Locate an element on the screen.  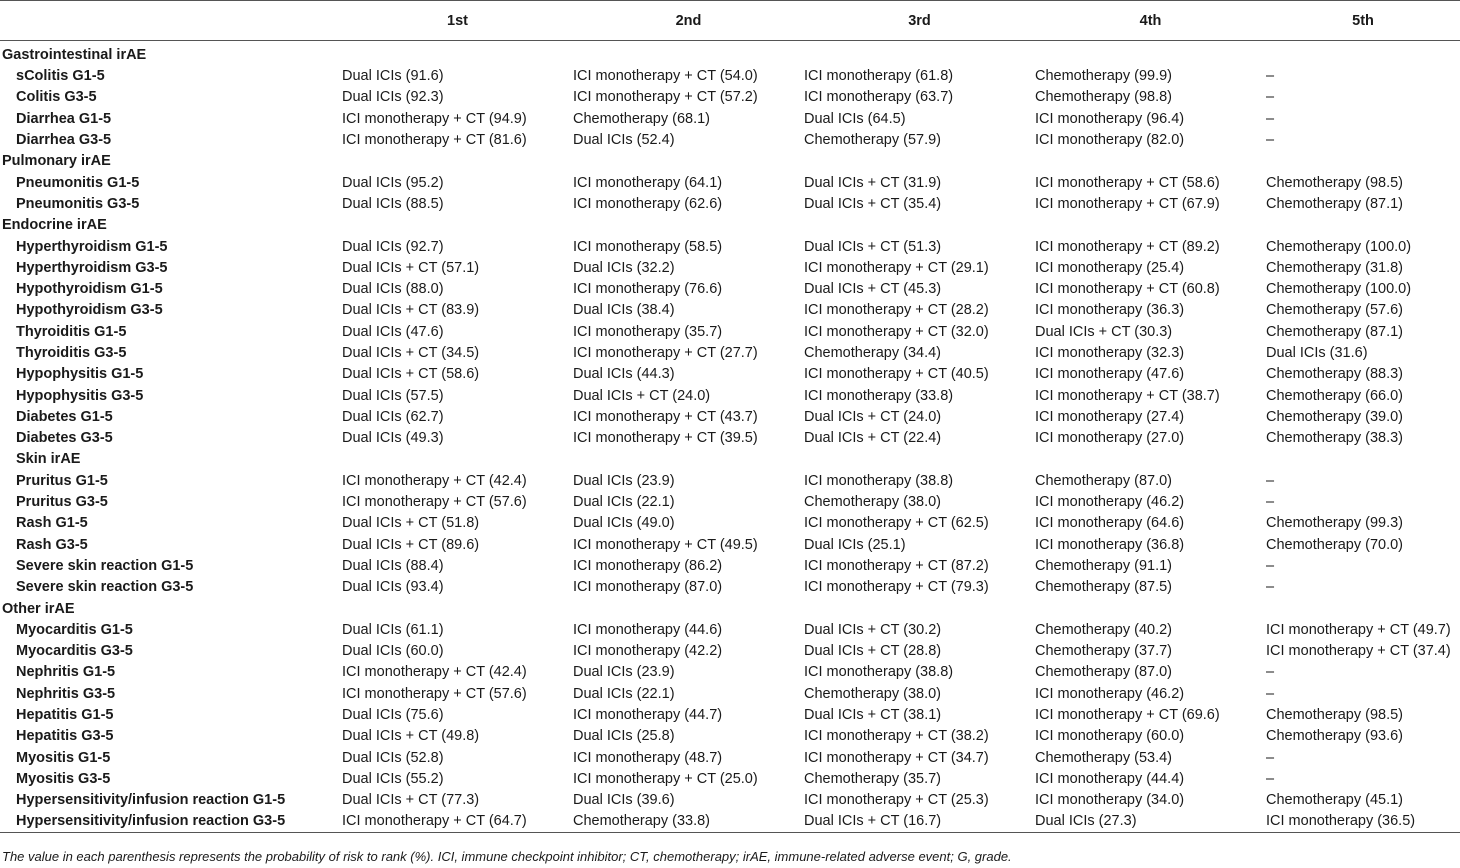
rank-cell: ICI monotherapy + CT (32.0) is located at coordinates (896, 331).